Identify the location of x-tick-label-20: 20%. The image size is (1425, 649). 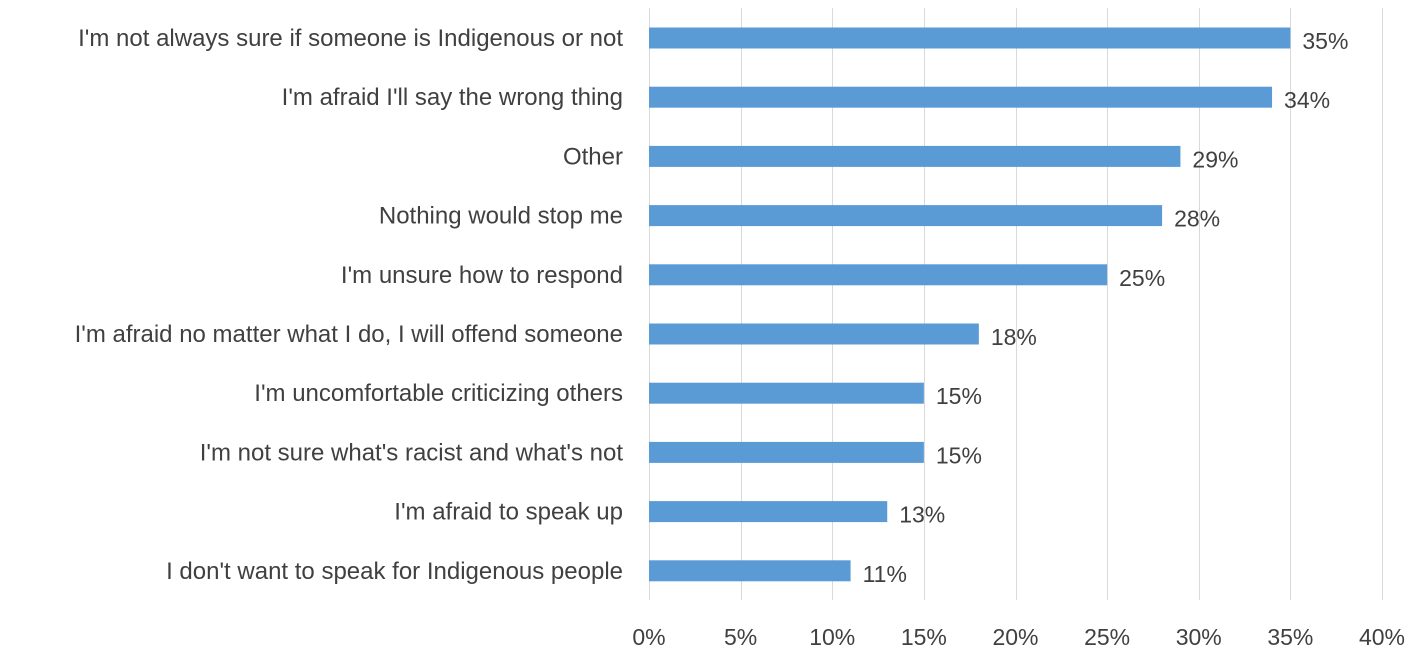
(1015, 636).